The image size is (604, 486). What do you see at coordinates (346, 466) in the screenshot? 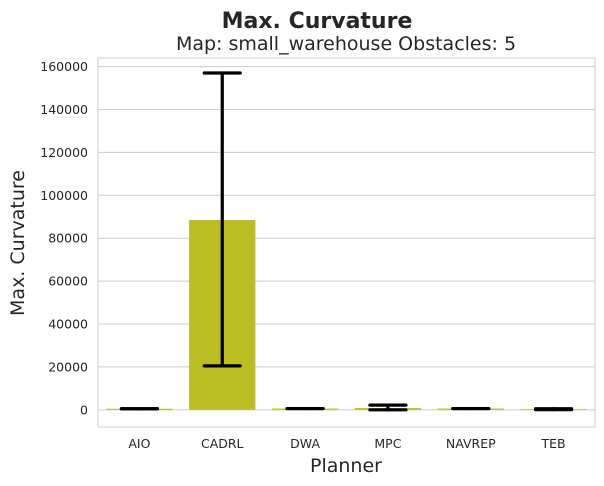
I see `x-axis-label: Planner` at bounding box center [346, 466].